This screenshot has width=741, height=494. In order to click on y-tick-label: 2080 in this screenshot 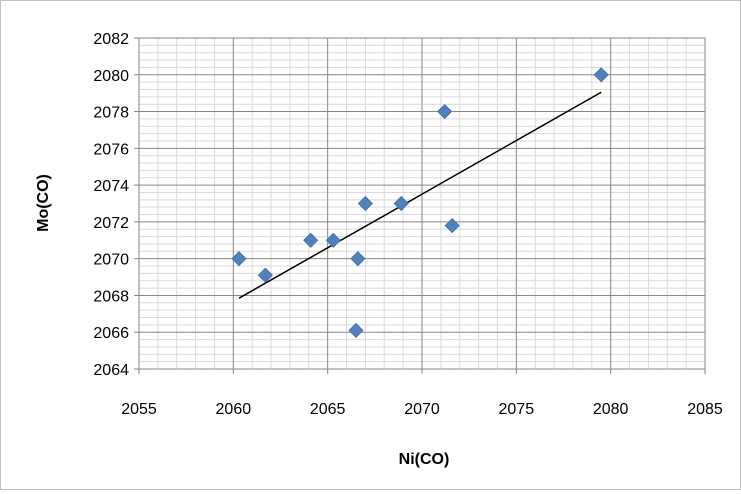, I will do `click(111, 76)`.